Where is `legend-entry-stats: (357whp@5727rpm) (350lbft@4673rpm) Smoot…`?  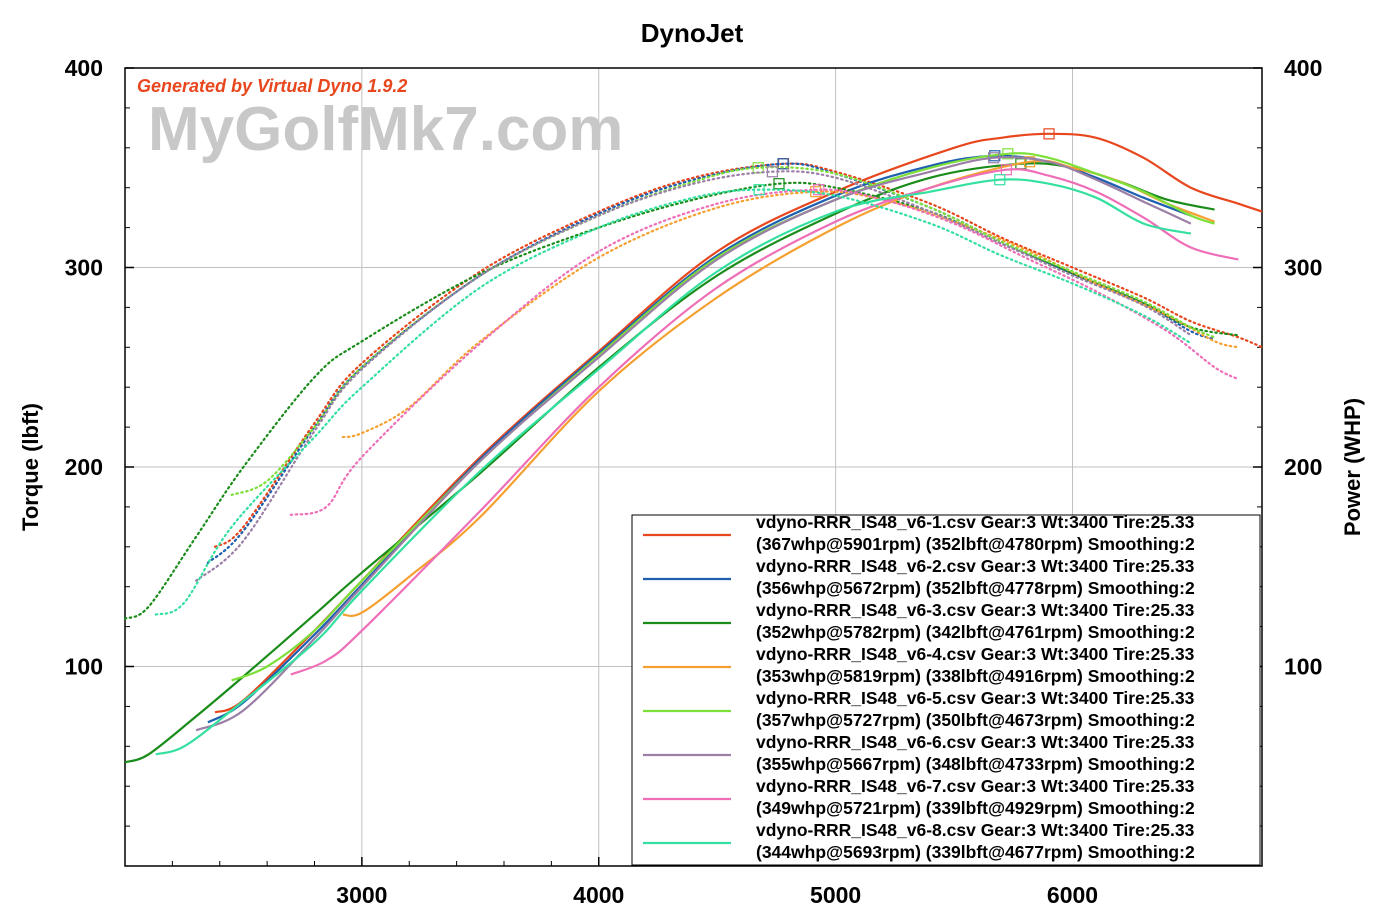 legend-entry-stats: (357whp@5727rpm) (350lbft@4673rpm) Smoot… is located at coordinates (975, 720).